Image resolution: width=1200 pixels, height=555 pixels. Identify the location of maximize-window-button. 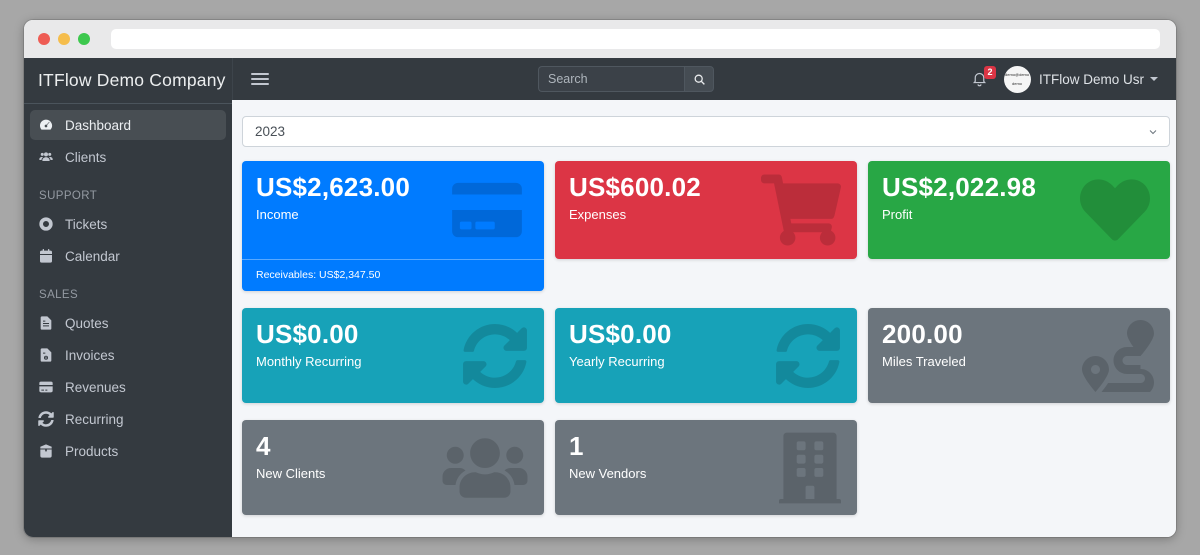
(84, 39).